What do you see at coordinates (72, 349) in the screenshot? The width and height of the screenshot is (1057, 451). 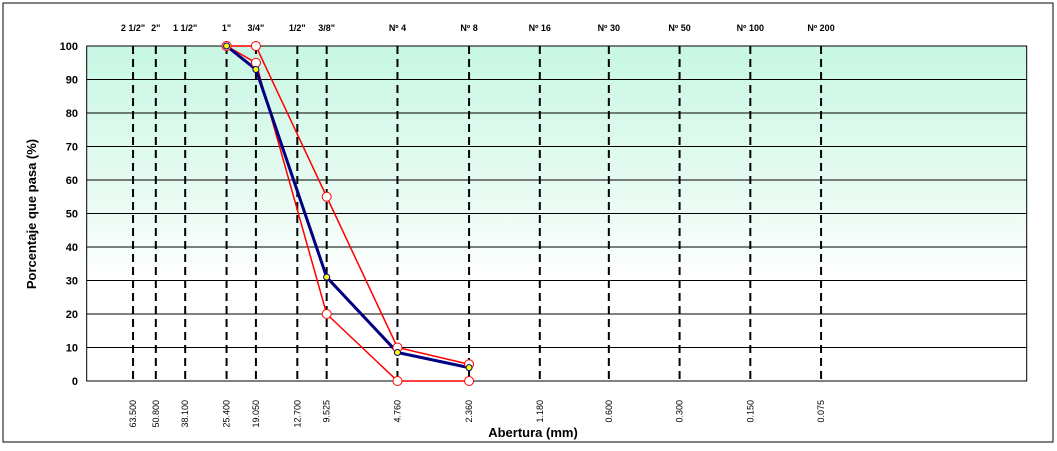 I see `y-tick-label: 10` at bounding box center [72, 349].